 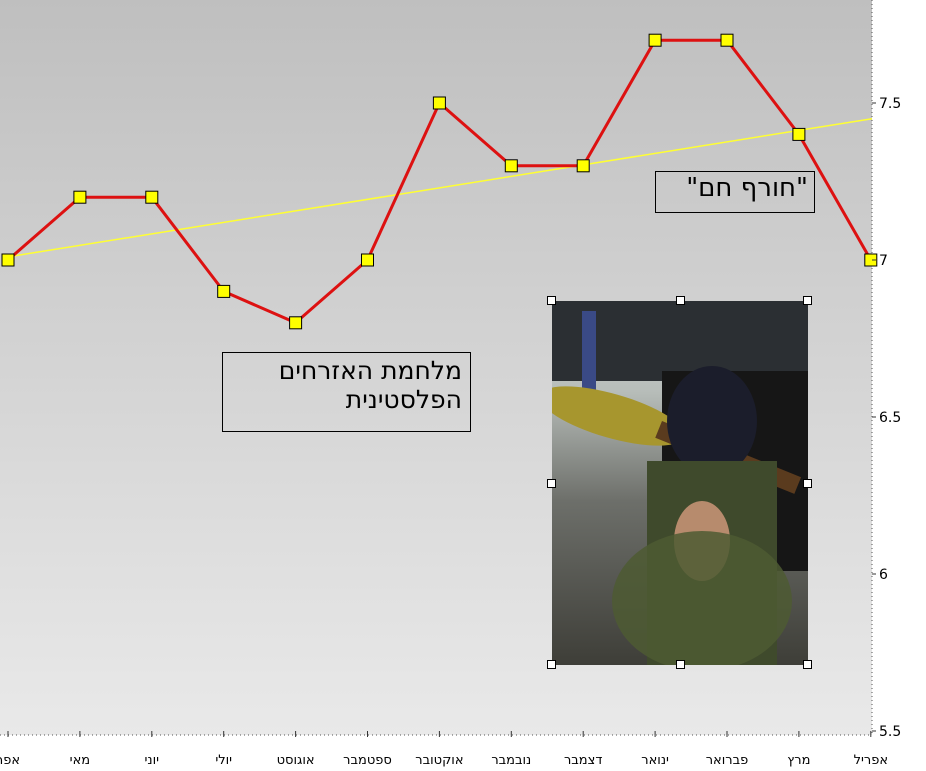 I want to click on resize-handle-middle-right, so click(x=807, y=483).